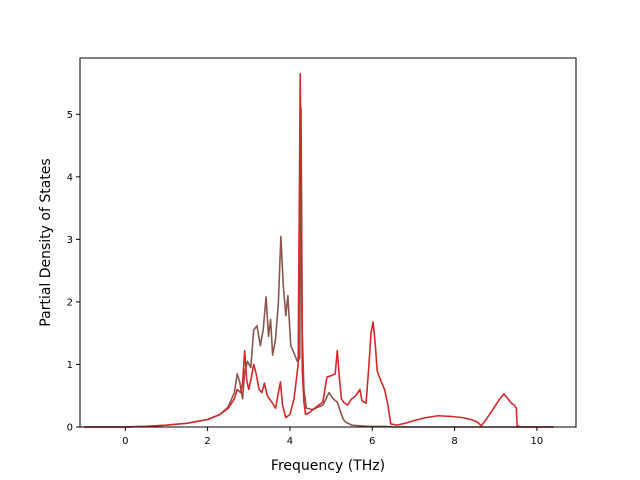 The height and width of the screenshot is (480, 640). Describe the element at coordinates (70, 177) in the screenshot. I see `y-tick-label: 4` at that location.